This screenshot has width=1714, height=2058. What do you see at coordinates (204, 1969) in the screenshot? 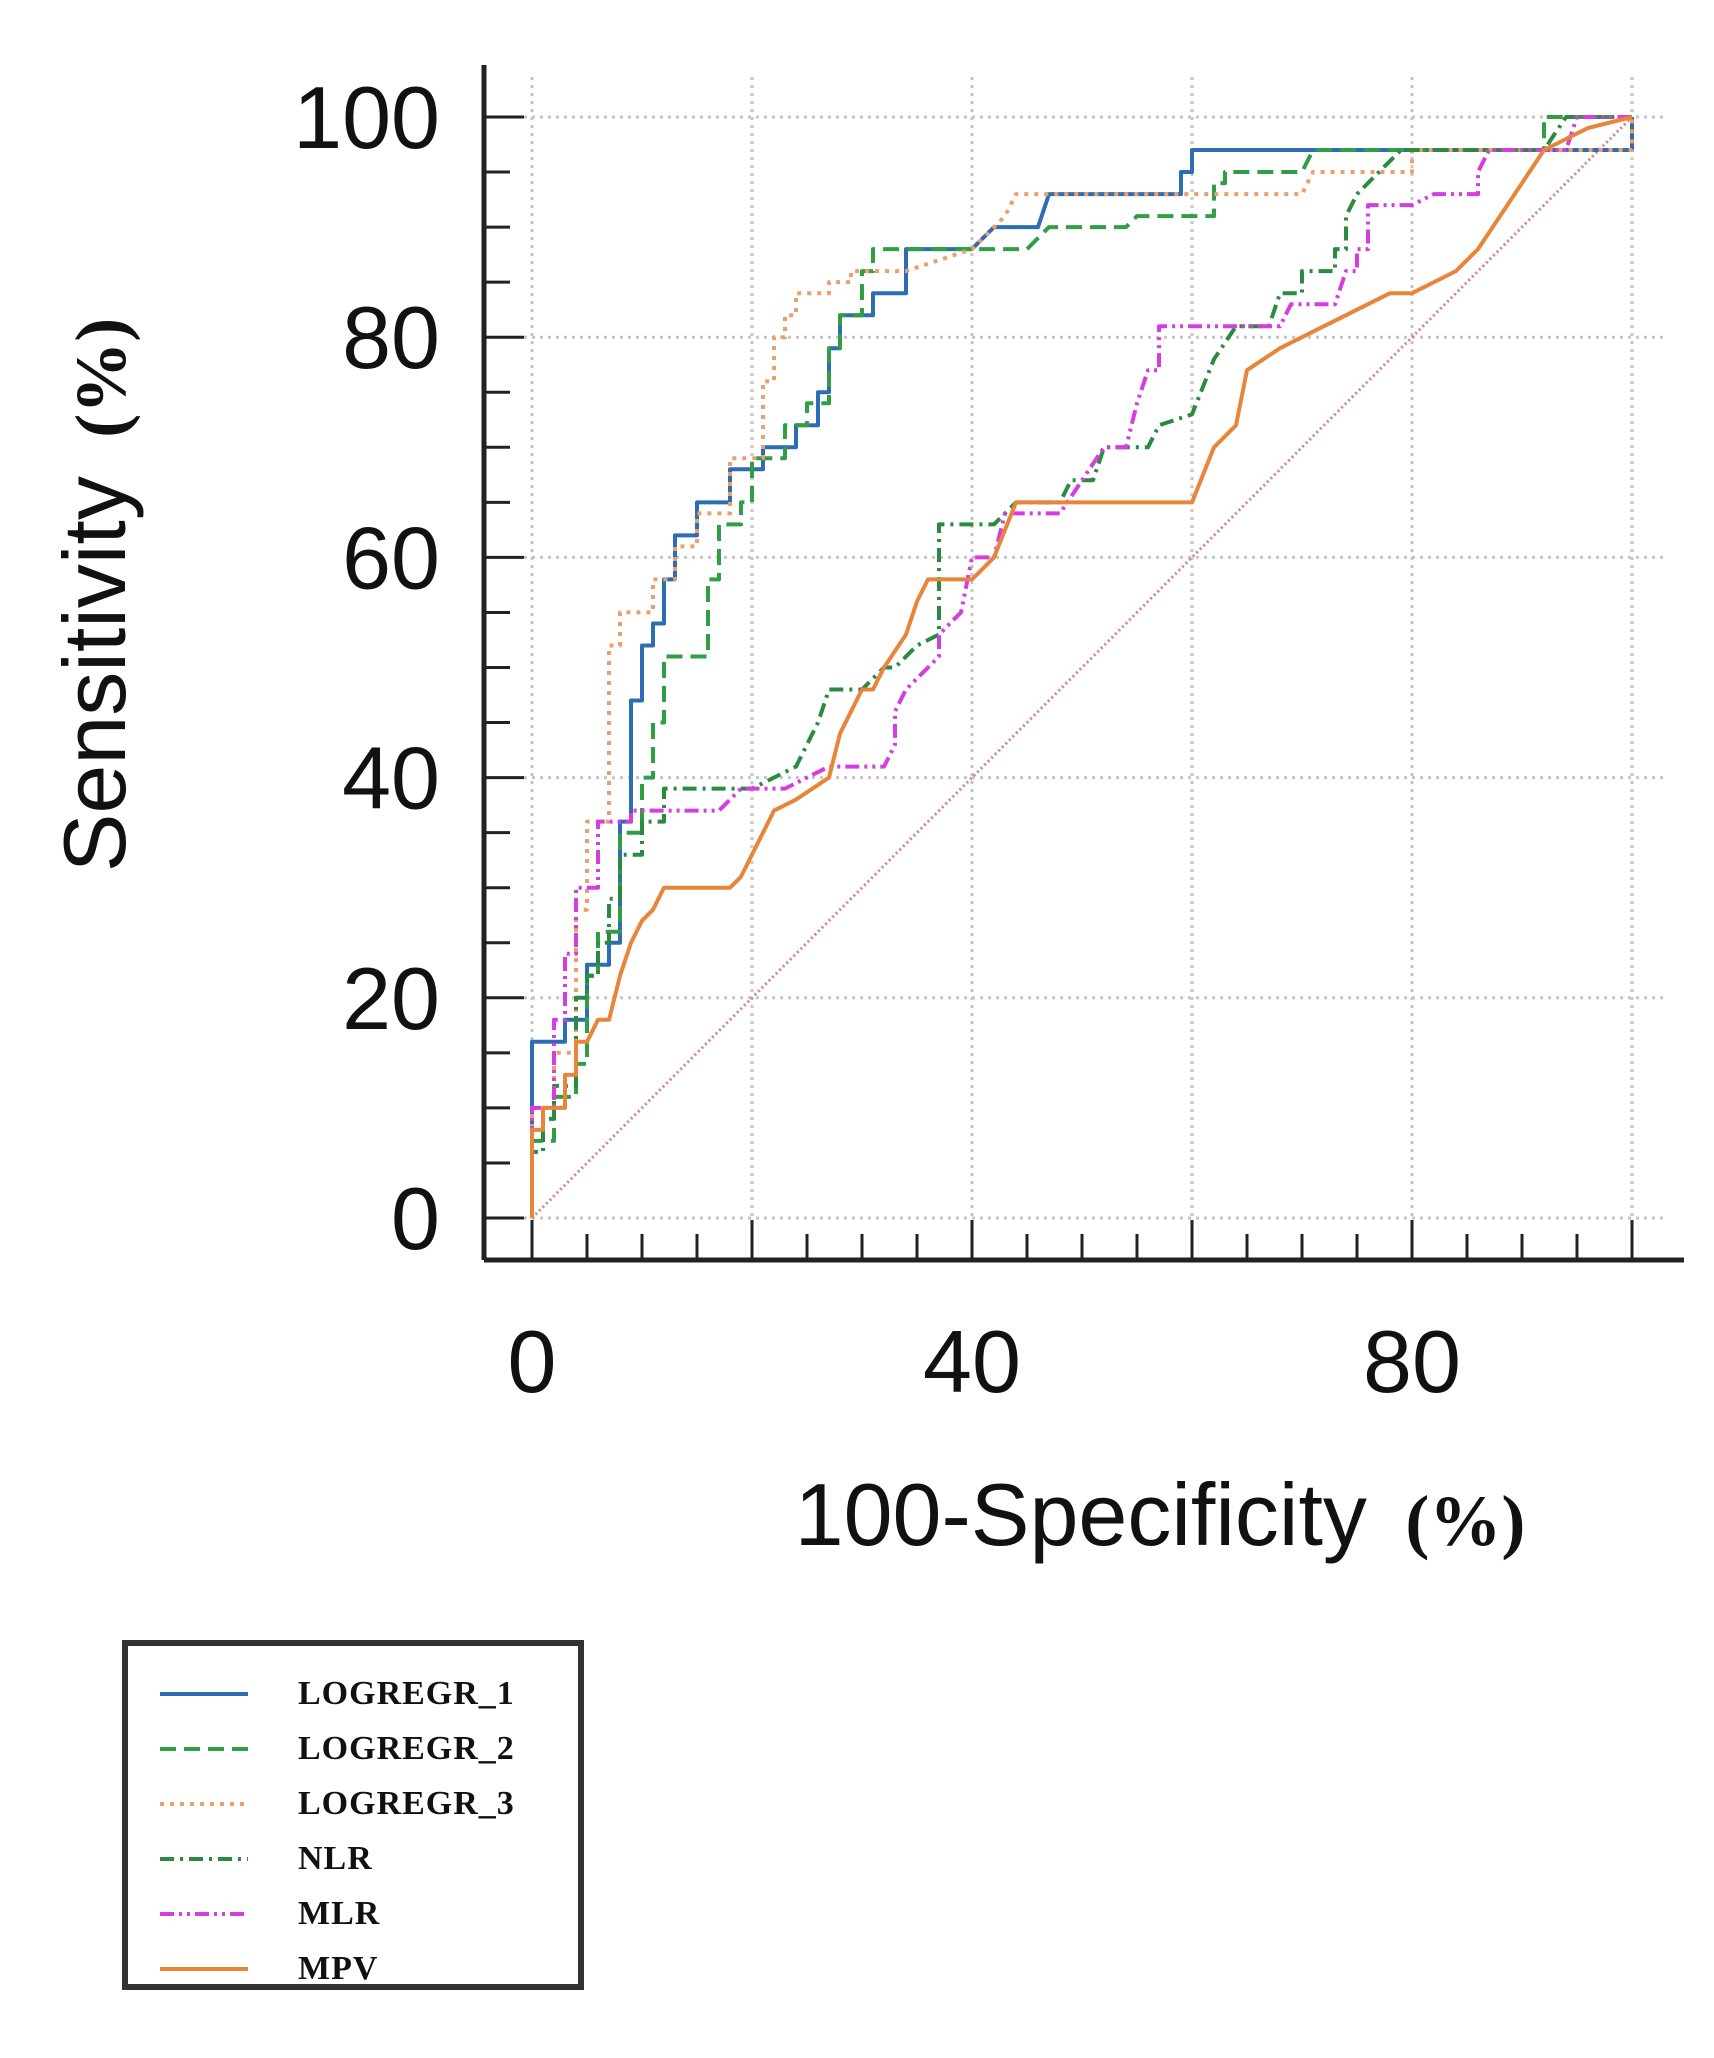
I see `legend-swatch-mpv` at bounding box center [204, 1969].